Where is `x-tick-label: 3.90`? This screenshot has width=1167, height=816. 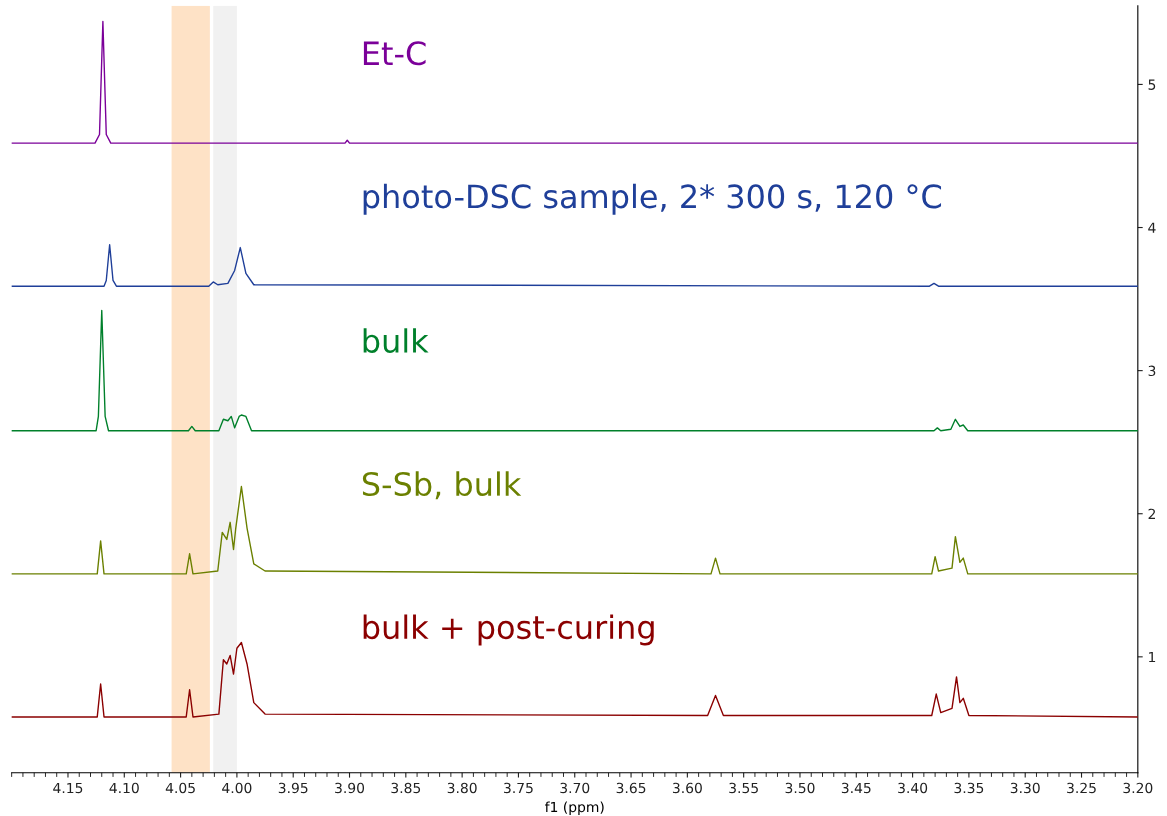 x-tick-label: 3.90 is located at coordinates (350, 788).